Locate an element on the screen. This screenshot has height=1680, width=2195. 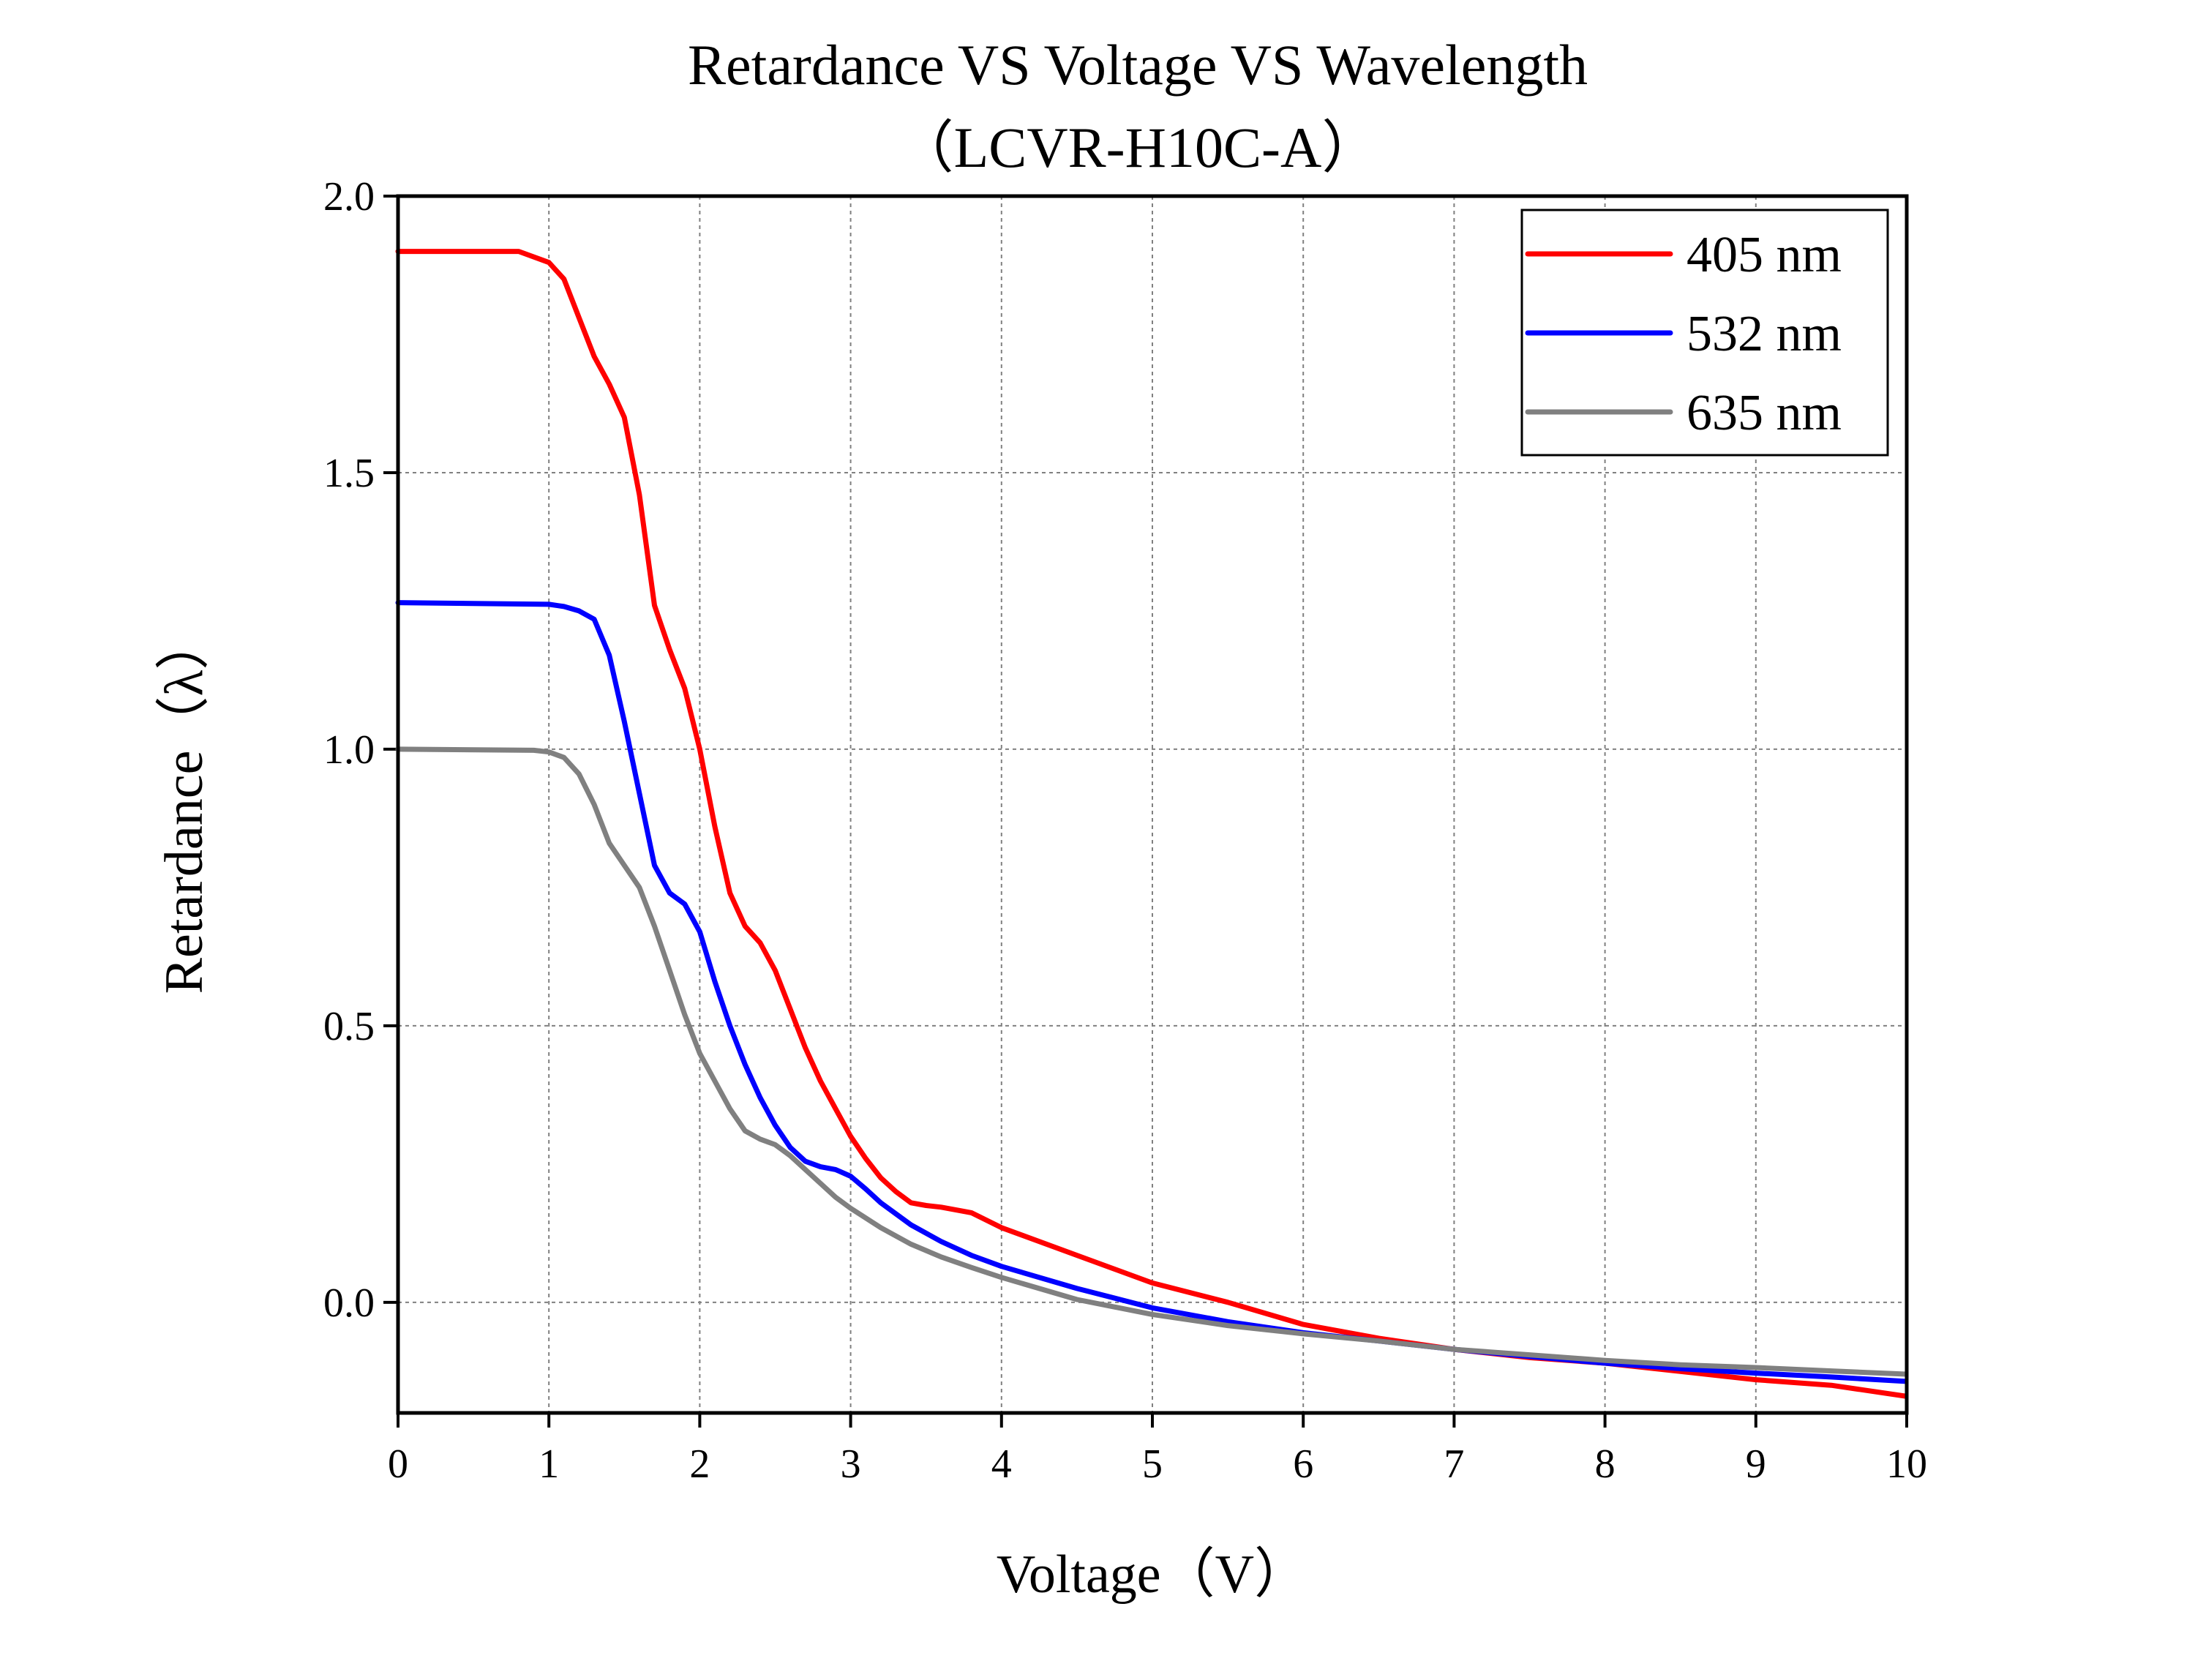
x-tick-label: 3 is located at coordinates (851, 1464).